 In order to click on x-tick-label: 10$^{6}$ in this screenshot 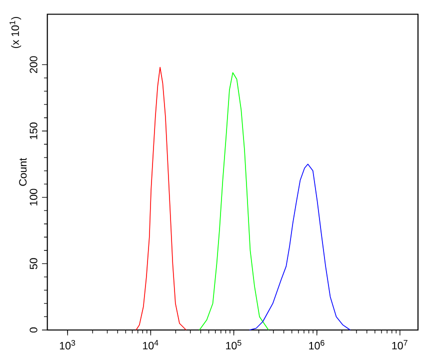, I will do `click(316, 345)`.